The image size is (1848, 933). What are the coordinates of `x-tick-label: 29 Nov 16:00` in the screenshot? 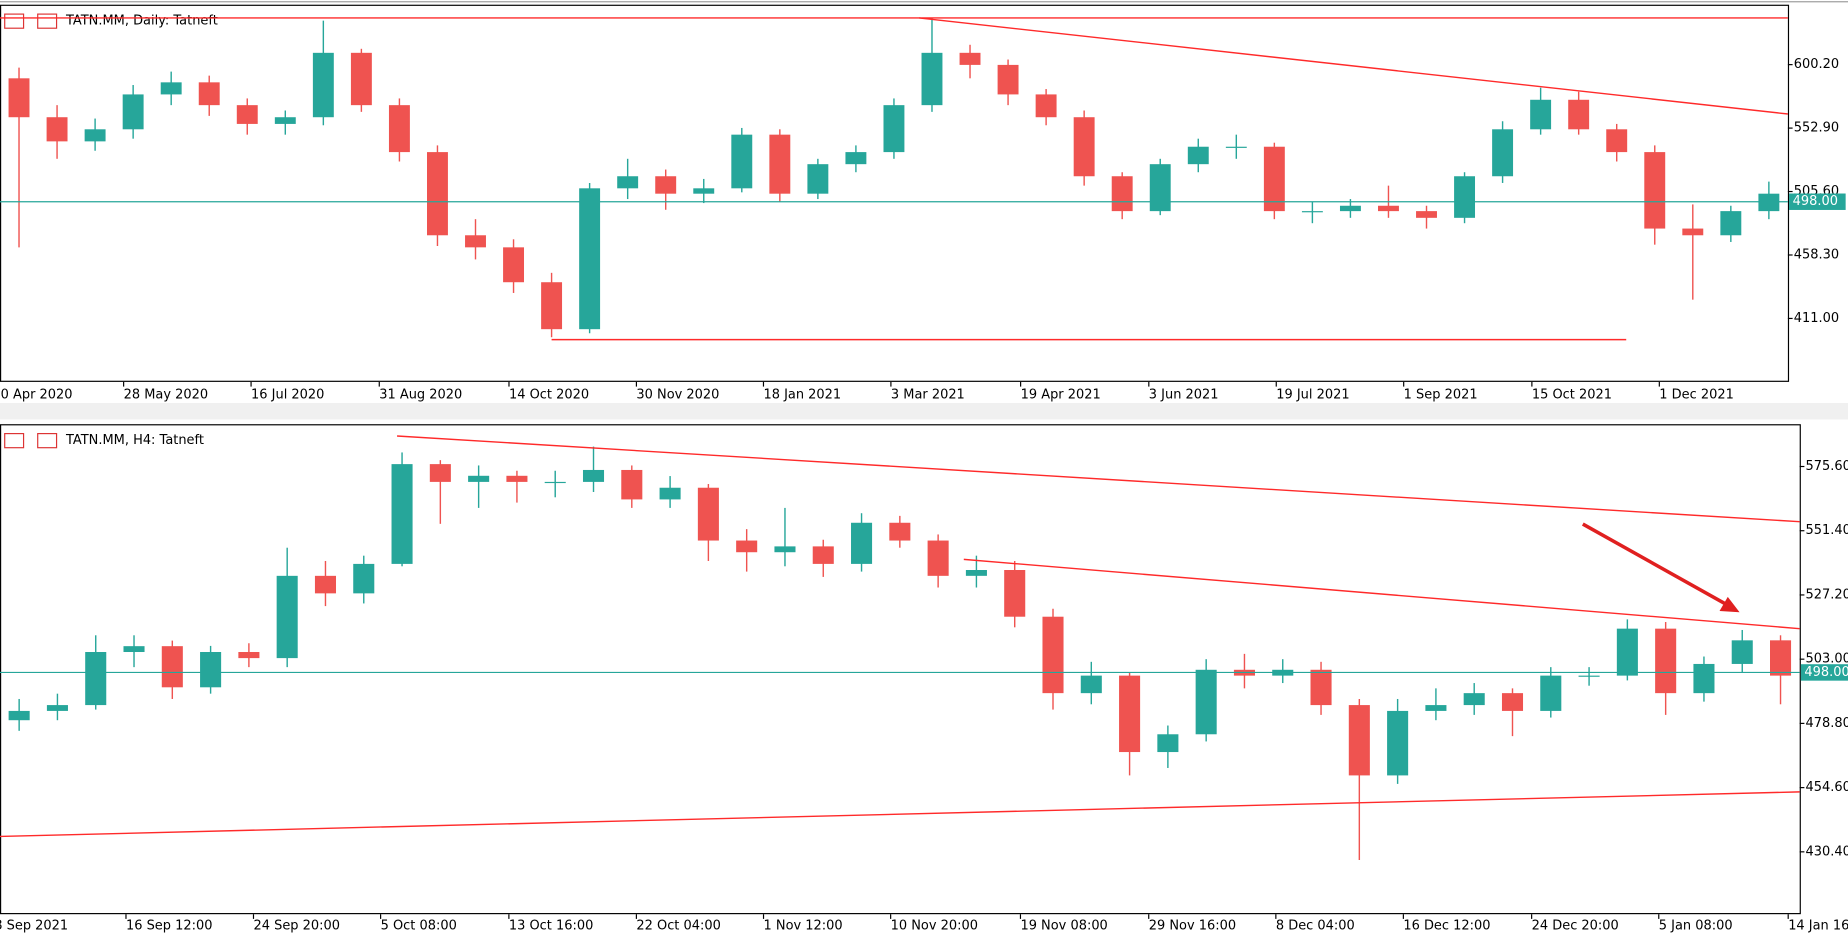 It's located at (1192, 925).